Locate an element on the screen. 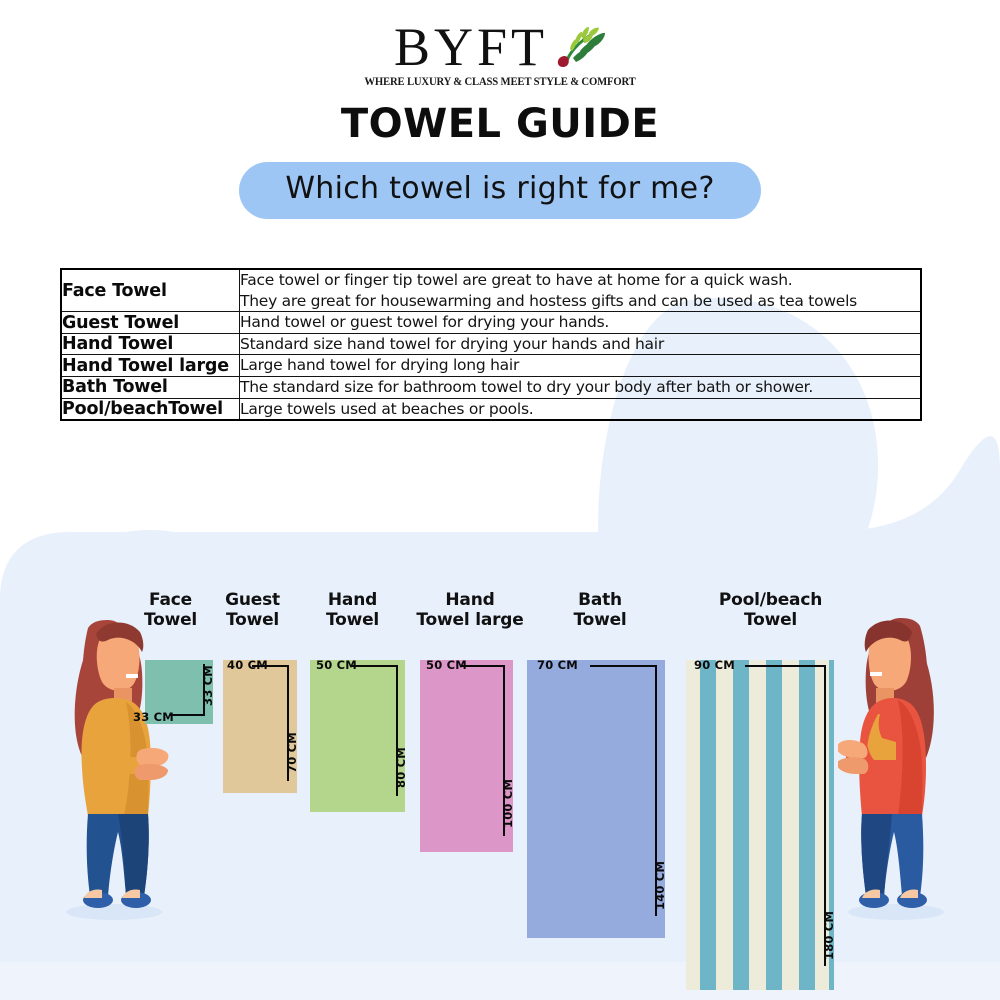 This screenshot has width=1000, height=1000. towel-name-cell: Face Towel is located at coordinates (150, 290).